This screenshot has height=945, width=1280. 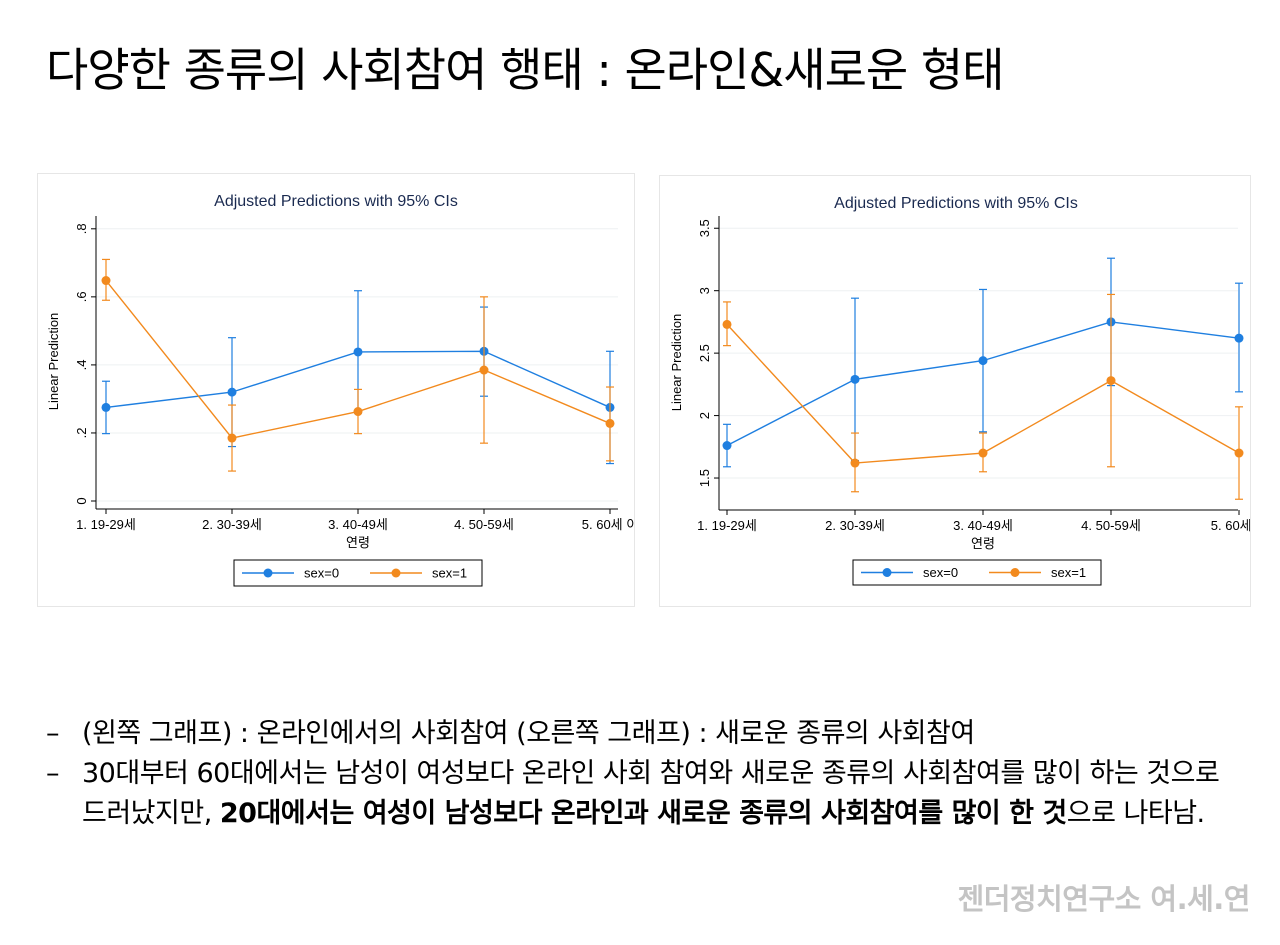 What do you see at coordinates (525, 70) in the screenshot?
I see `slide-title: 다양한 종류의 사회참여 행태 : 온라인&새로운 형태` at bounding box center [525, 70].